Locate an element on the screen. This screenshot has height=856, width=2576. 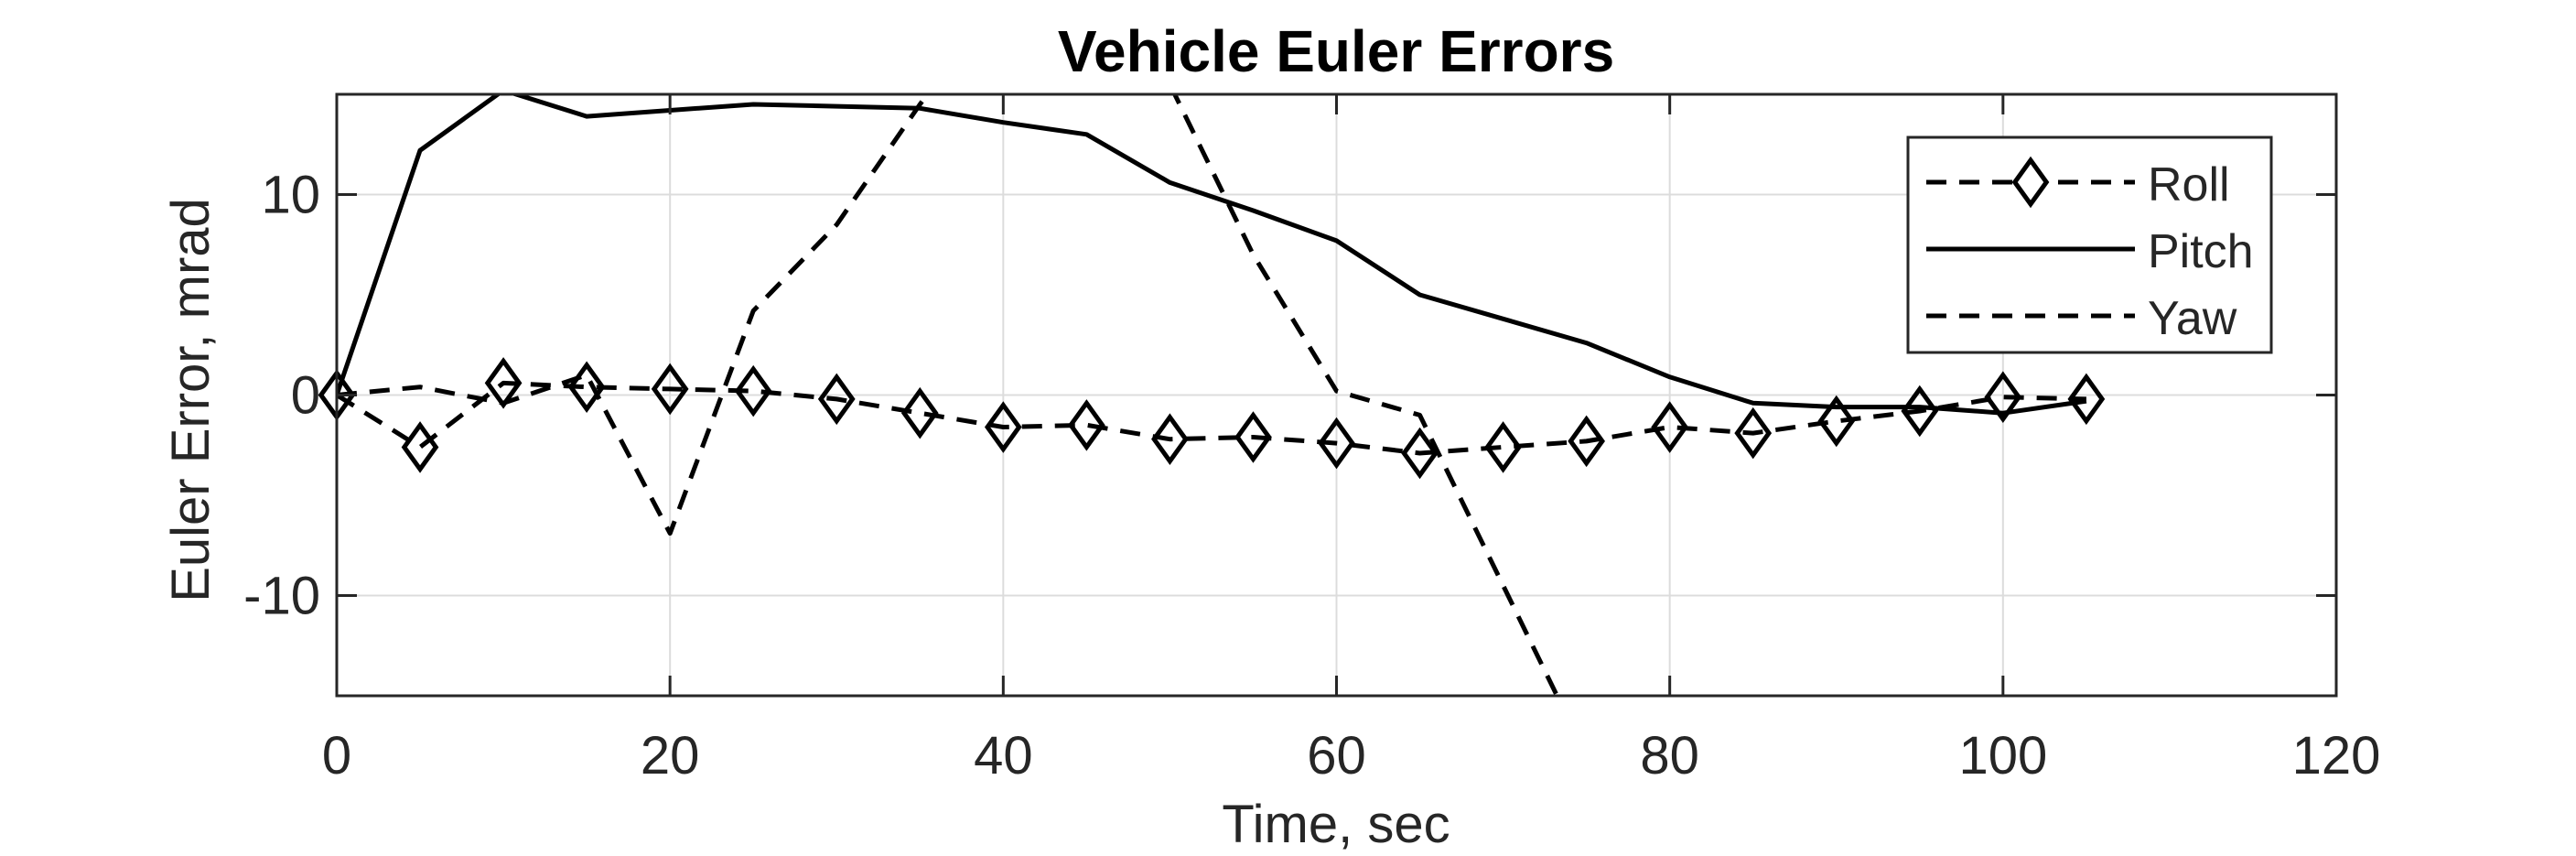
x-tick-label: 40 is located at coordinates (1003, 756).